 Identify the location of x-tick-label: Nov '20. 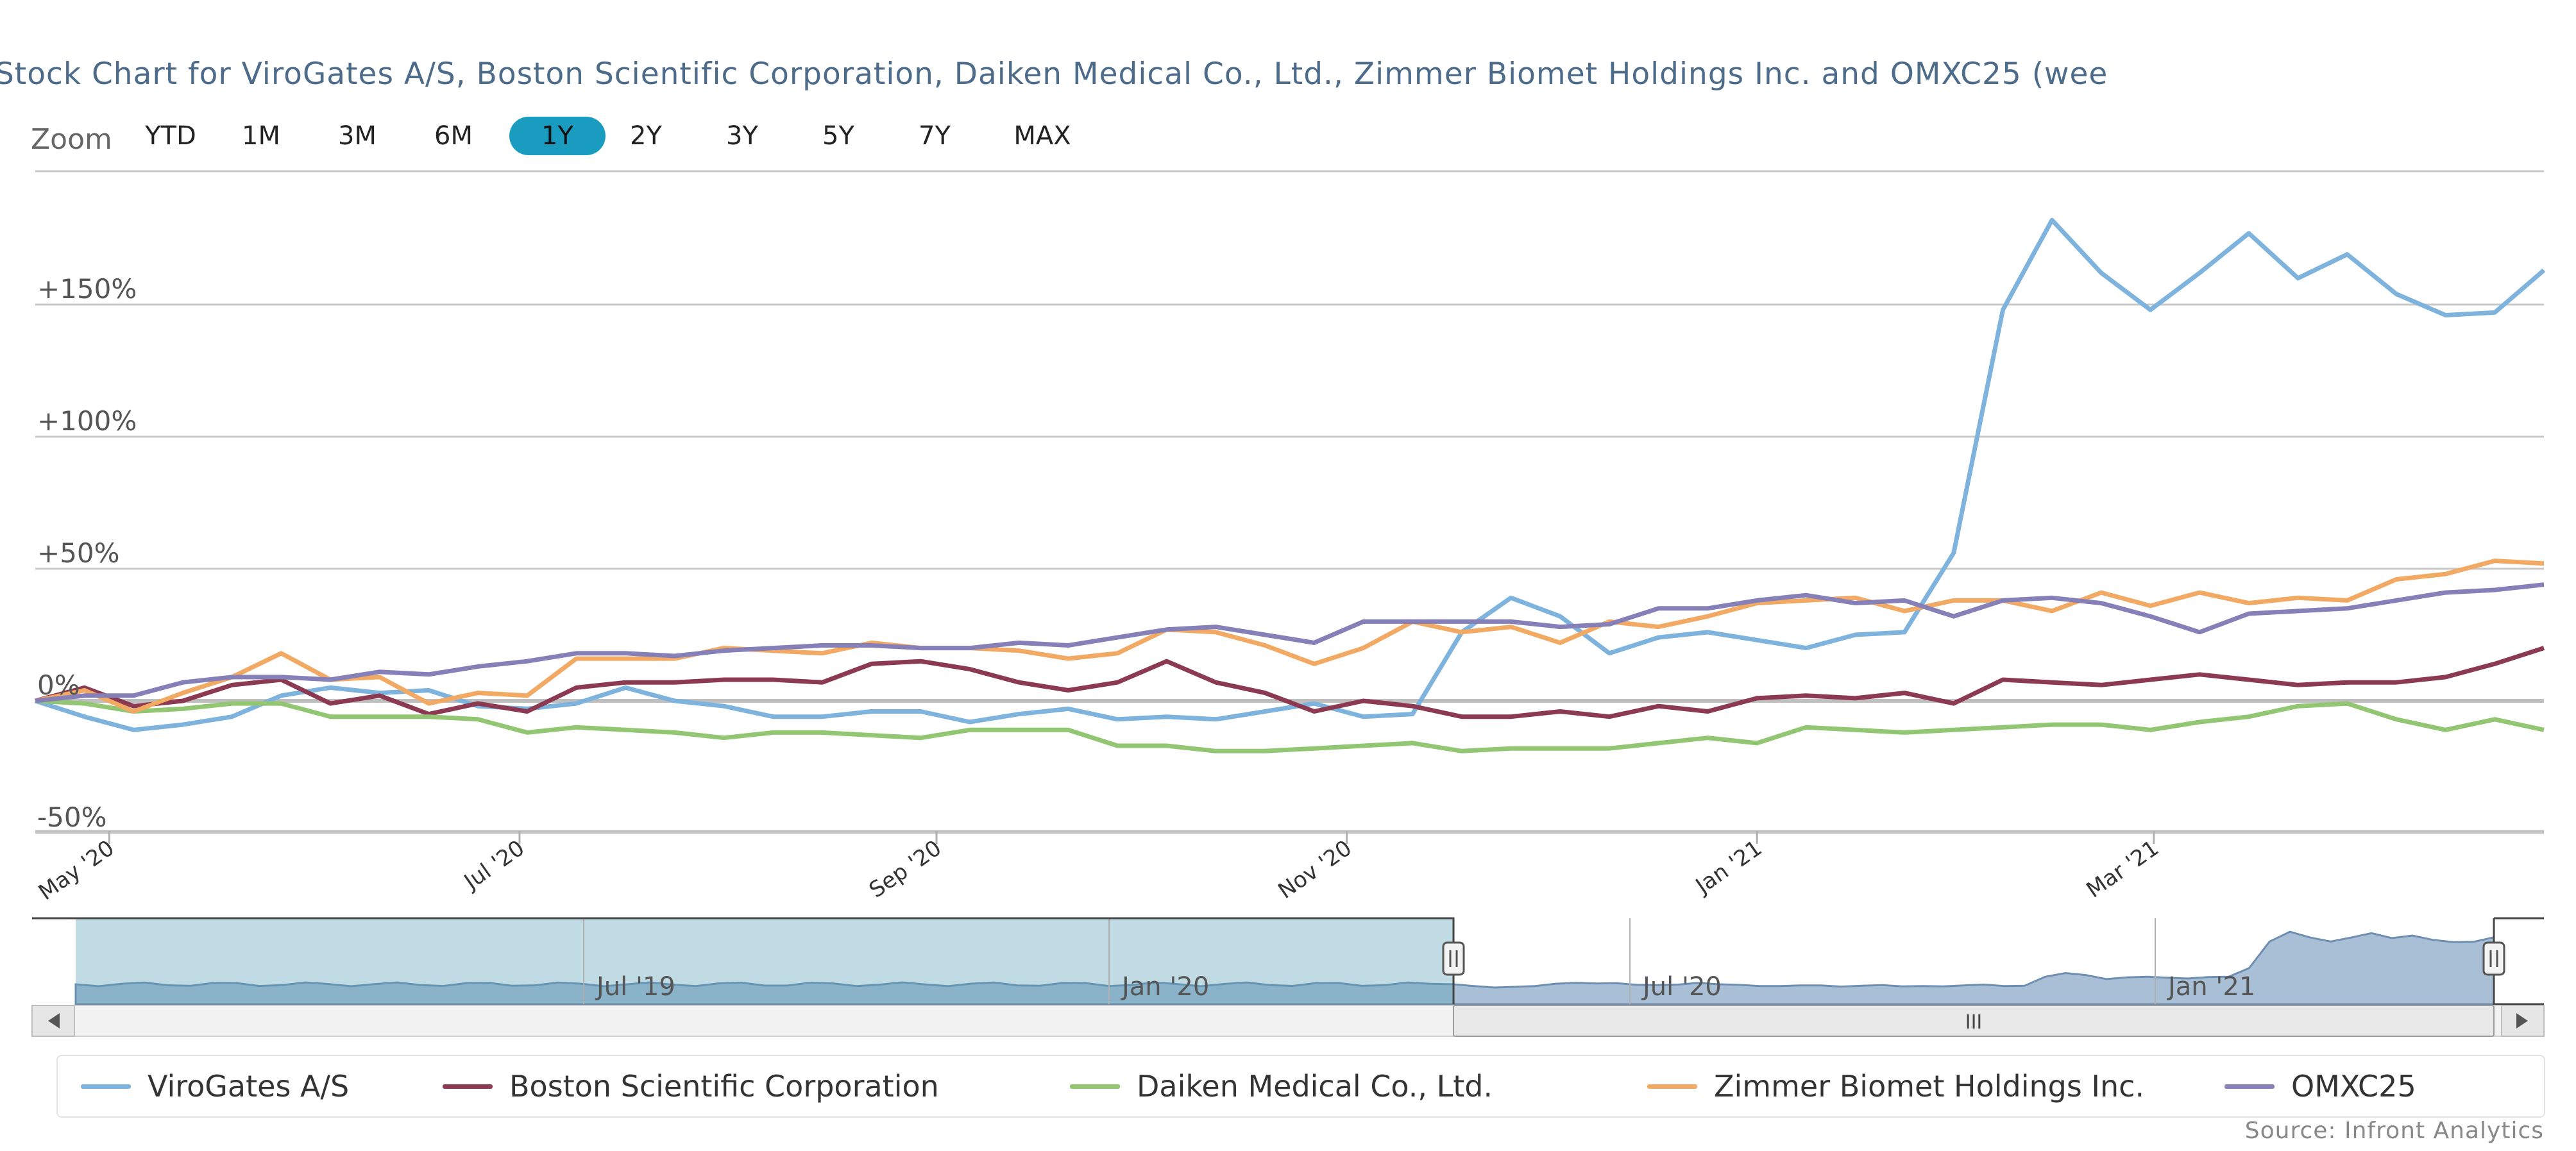
(1315, 870).